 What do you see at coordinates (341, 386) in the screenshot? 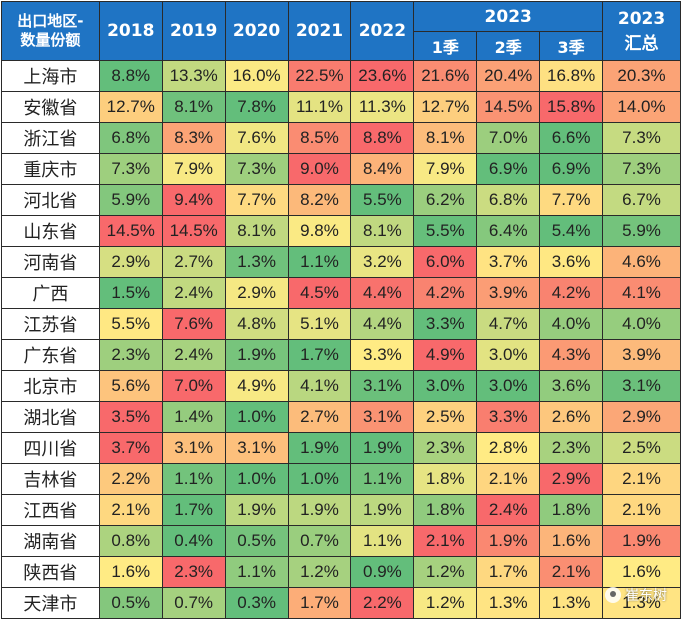
I see `table-row: 北京市 5.6% 7.0% 4.9% 4.1% 3.1% 3.0% 3.0% 3.6% 3.1%` at bounding box center [341, 386].